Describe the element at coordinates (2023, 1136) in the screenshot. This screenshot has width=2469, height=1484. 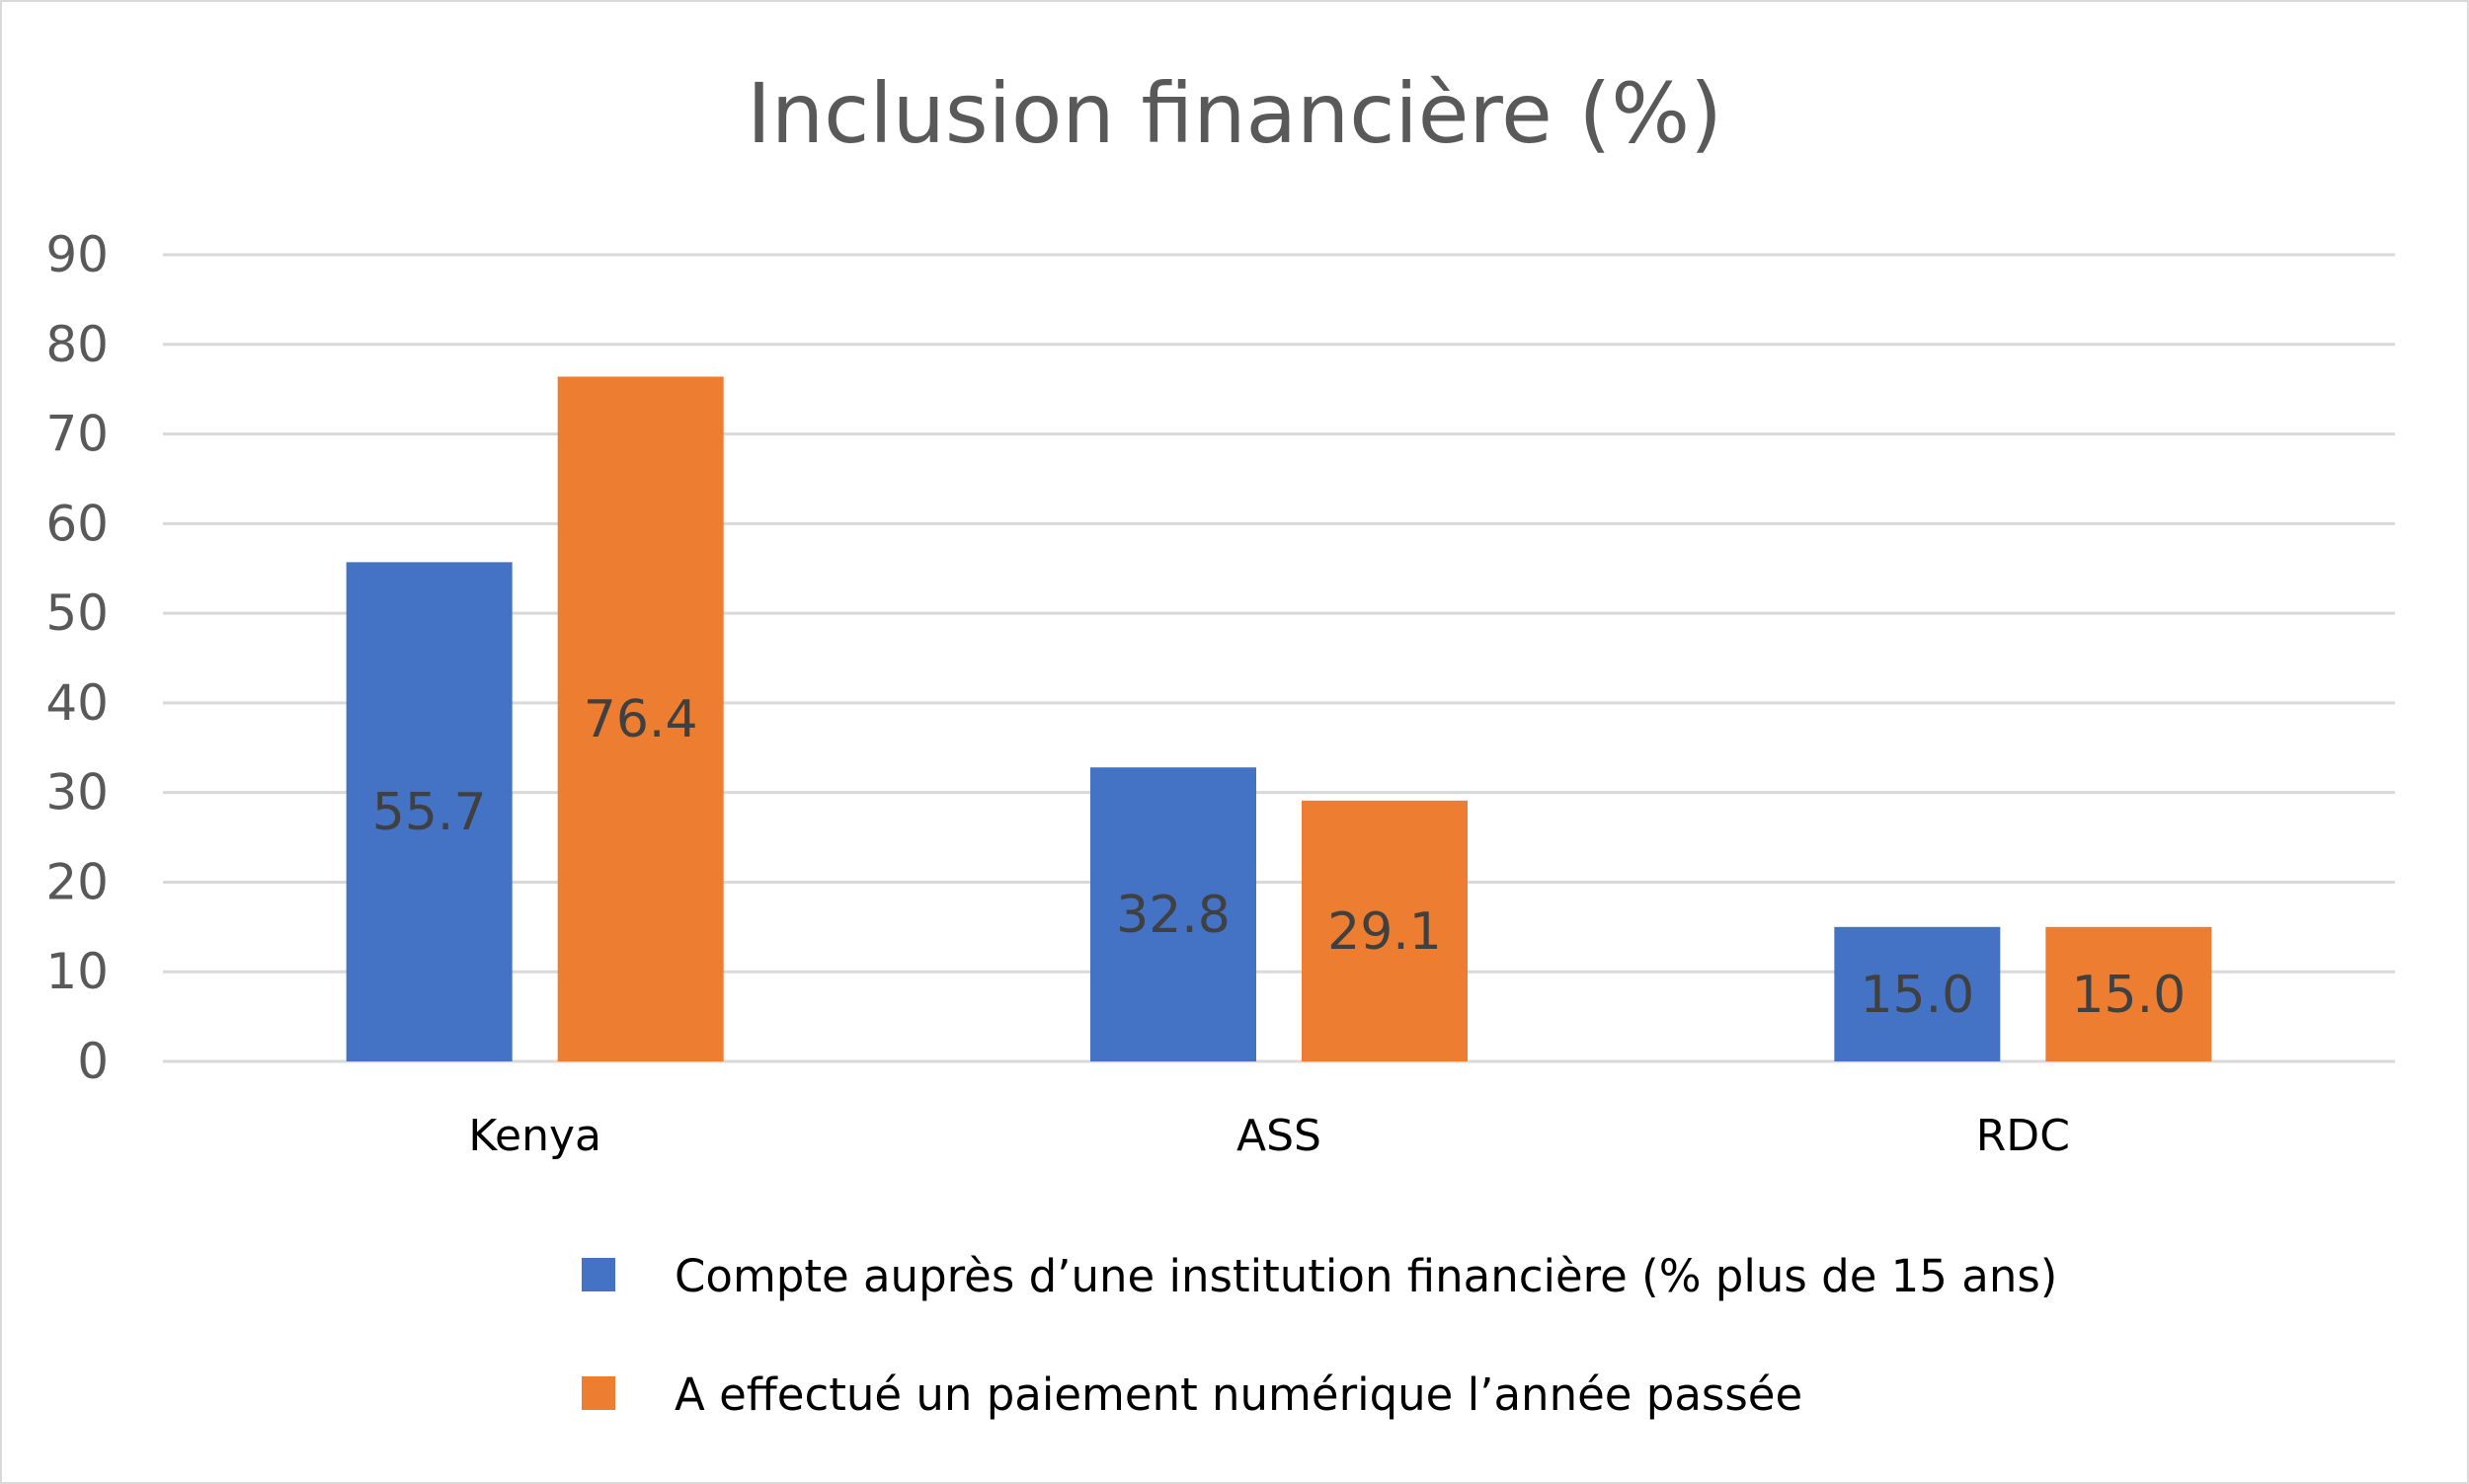
I see `x-tick-label: RDC` at that location.